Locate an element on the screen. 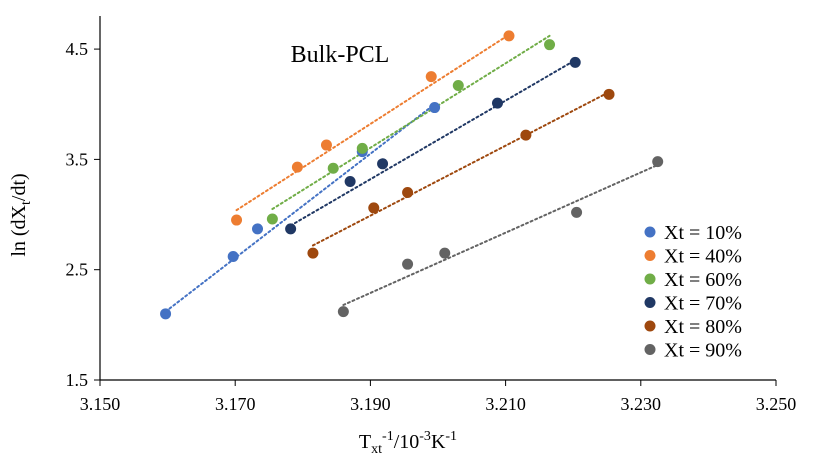 The image size is (816, 459). legend-label: Xt = 60% is located at coordinates (703, 280).